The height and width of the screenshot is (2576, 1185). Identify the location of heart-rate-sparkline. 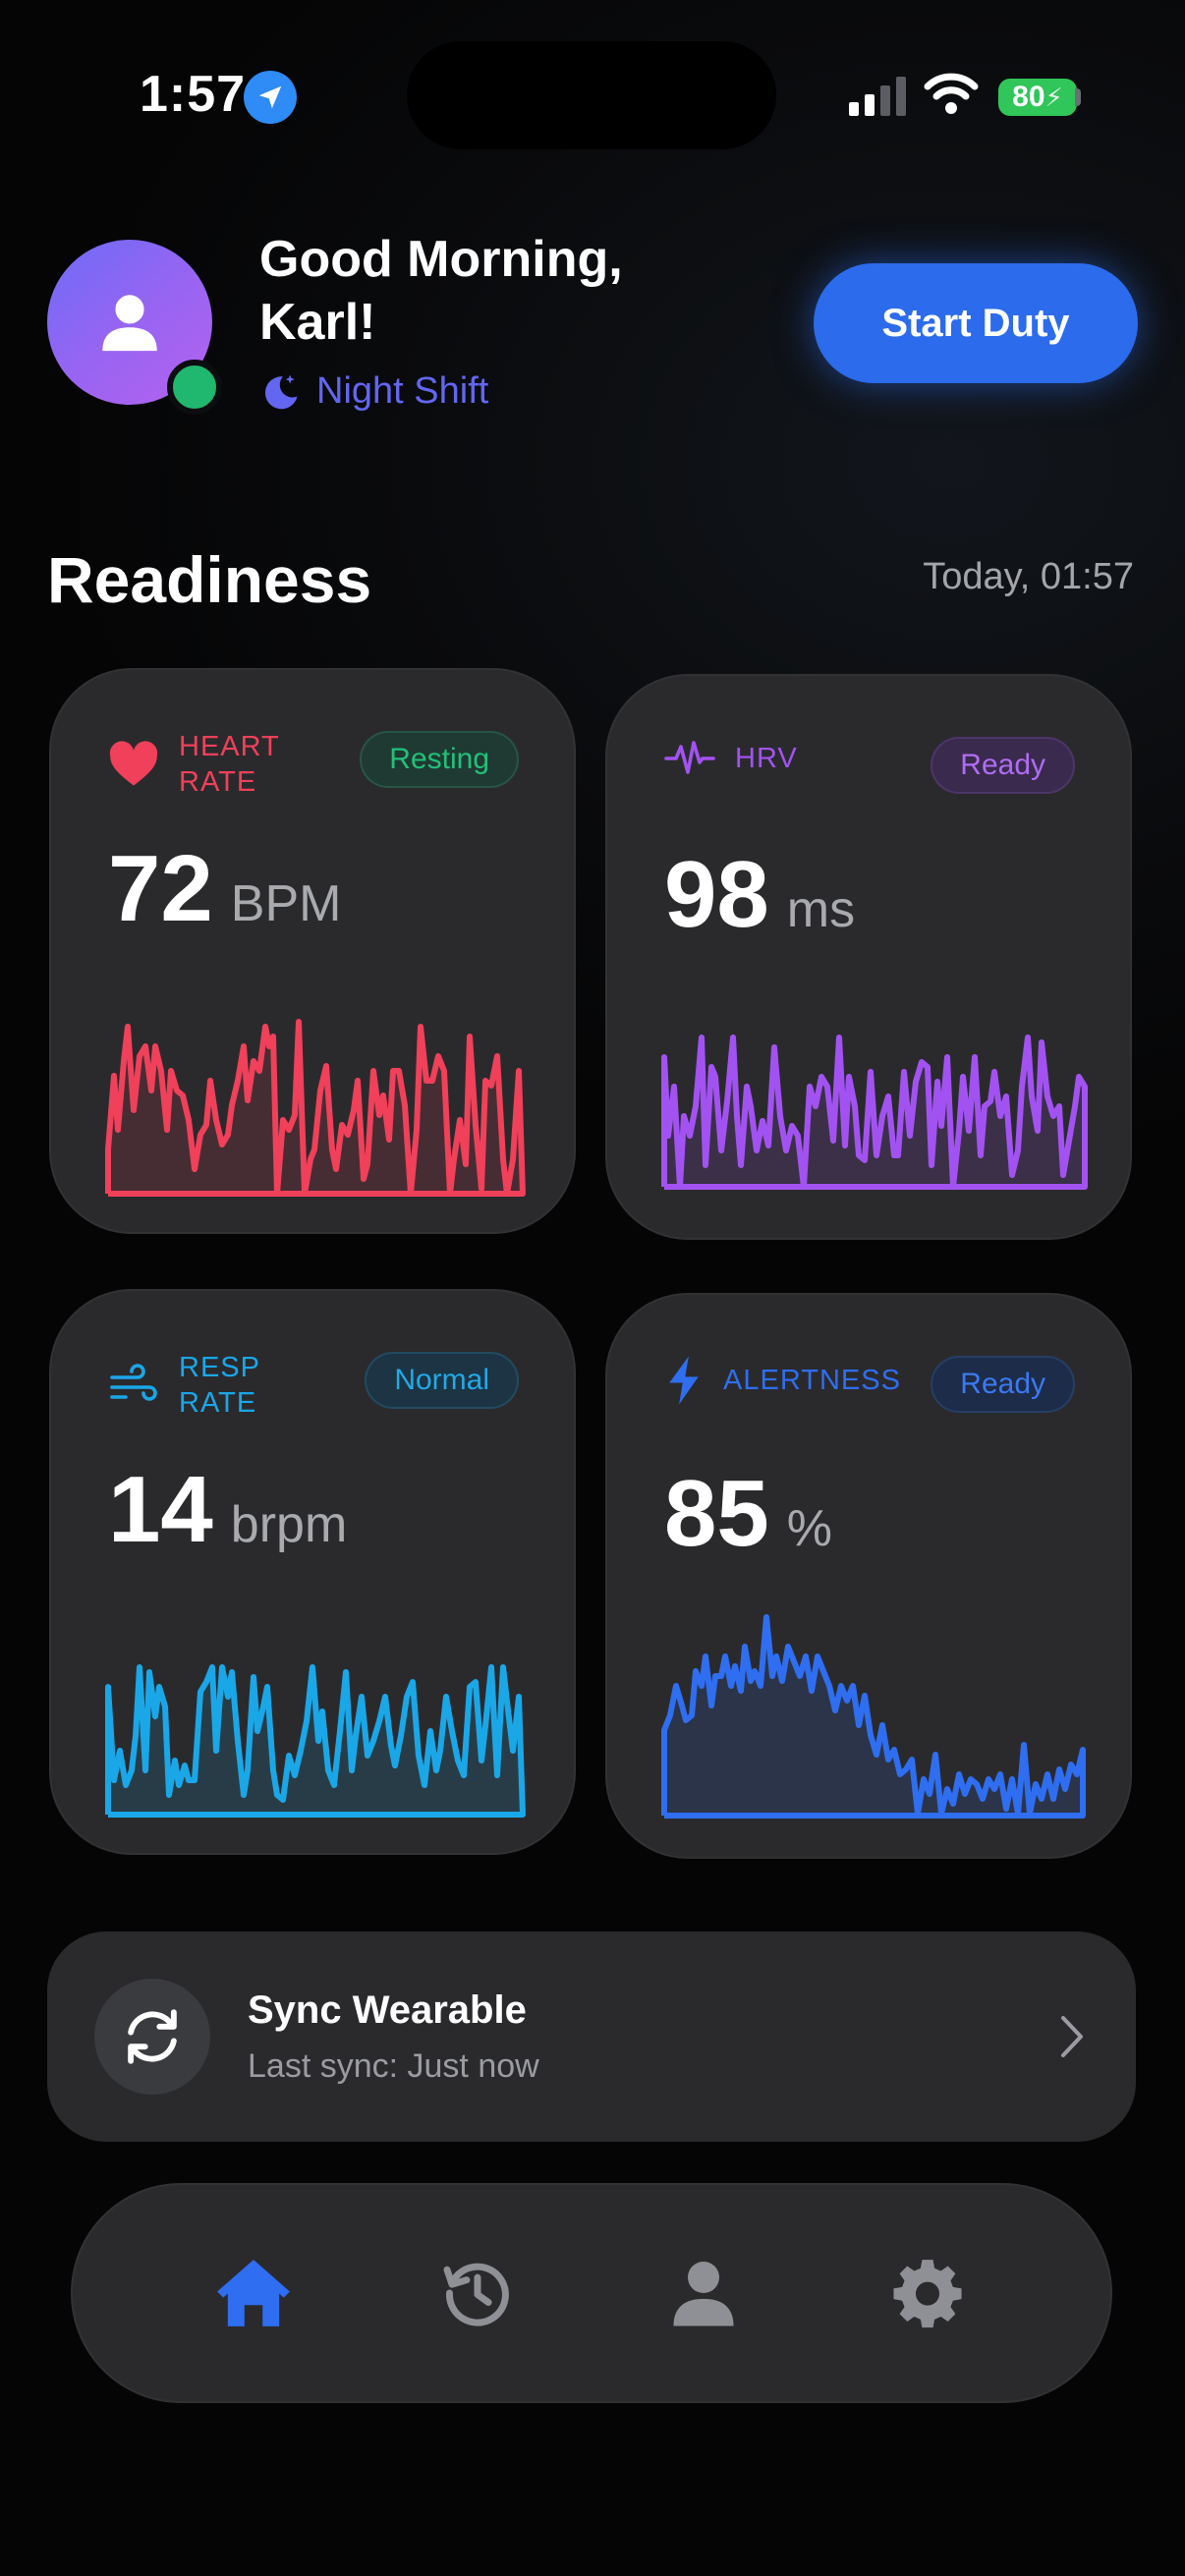
(316, 1108).